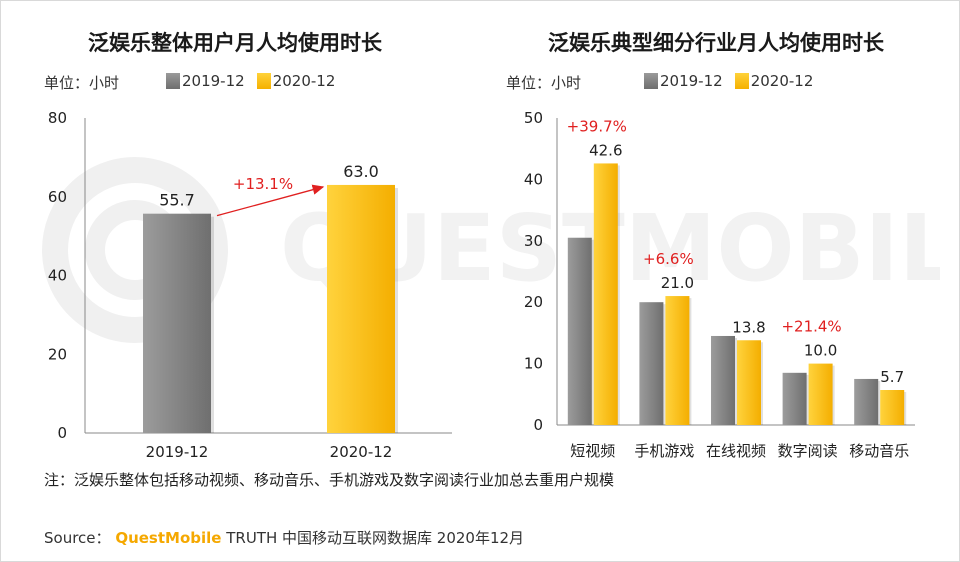 Image resolution: width=960 pixels, height=562 pixels. What do you see at coordinates (716, 43) in the screenshot?
I see `right-chart-title: 泛娱乐典型细分行业月人均使用时长` at bounding box center [716, 43].